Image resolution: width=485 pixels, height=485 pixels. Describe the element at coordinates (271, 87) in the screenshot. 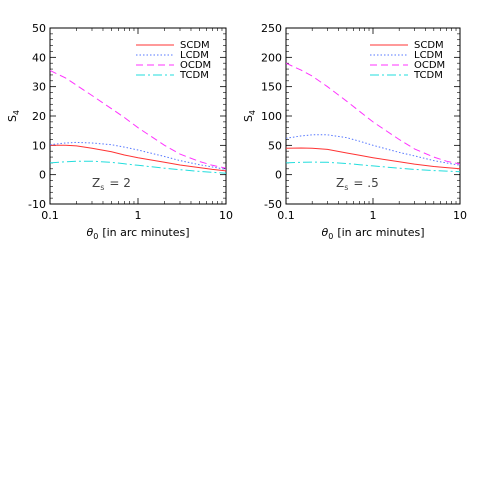

I see `y-tick-label: 150` at that location.